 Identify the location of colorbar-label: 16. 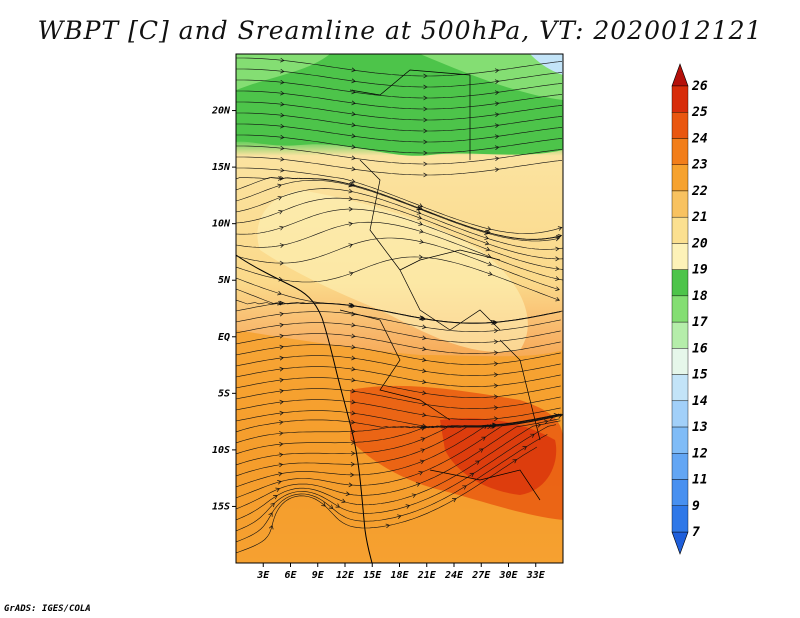
(700, 348).